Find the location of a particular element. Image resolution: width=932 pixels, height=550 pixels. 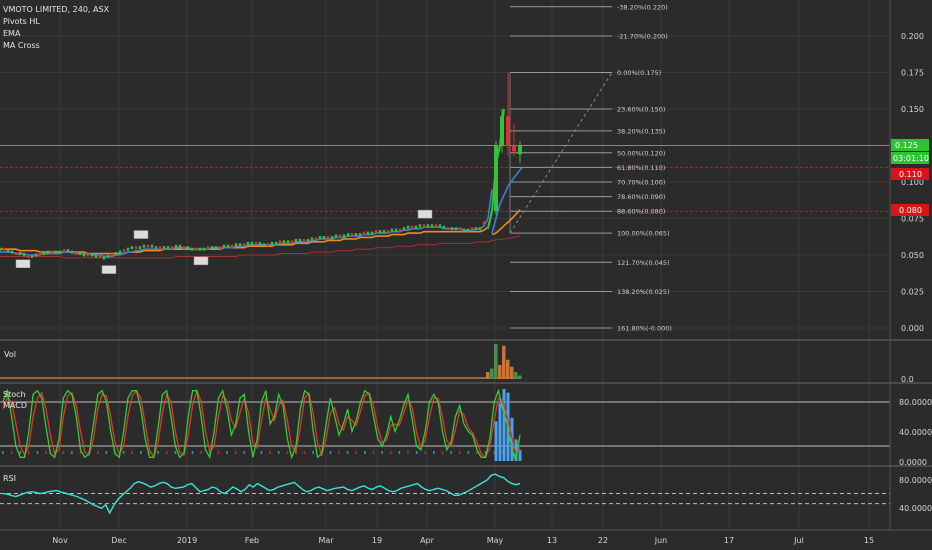

rsi-title: RSI is located at coordinates (9, 478).